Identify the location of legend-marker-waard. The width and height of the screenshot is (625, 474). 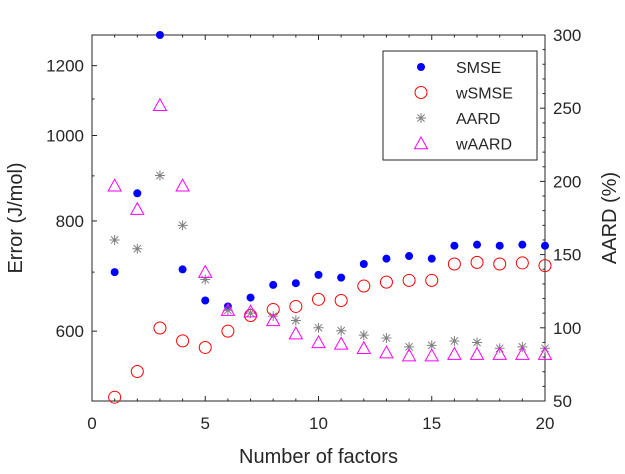
(421, 142).